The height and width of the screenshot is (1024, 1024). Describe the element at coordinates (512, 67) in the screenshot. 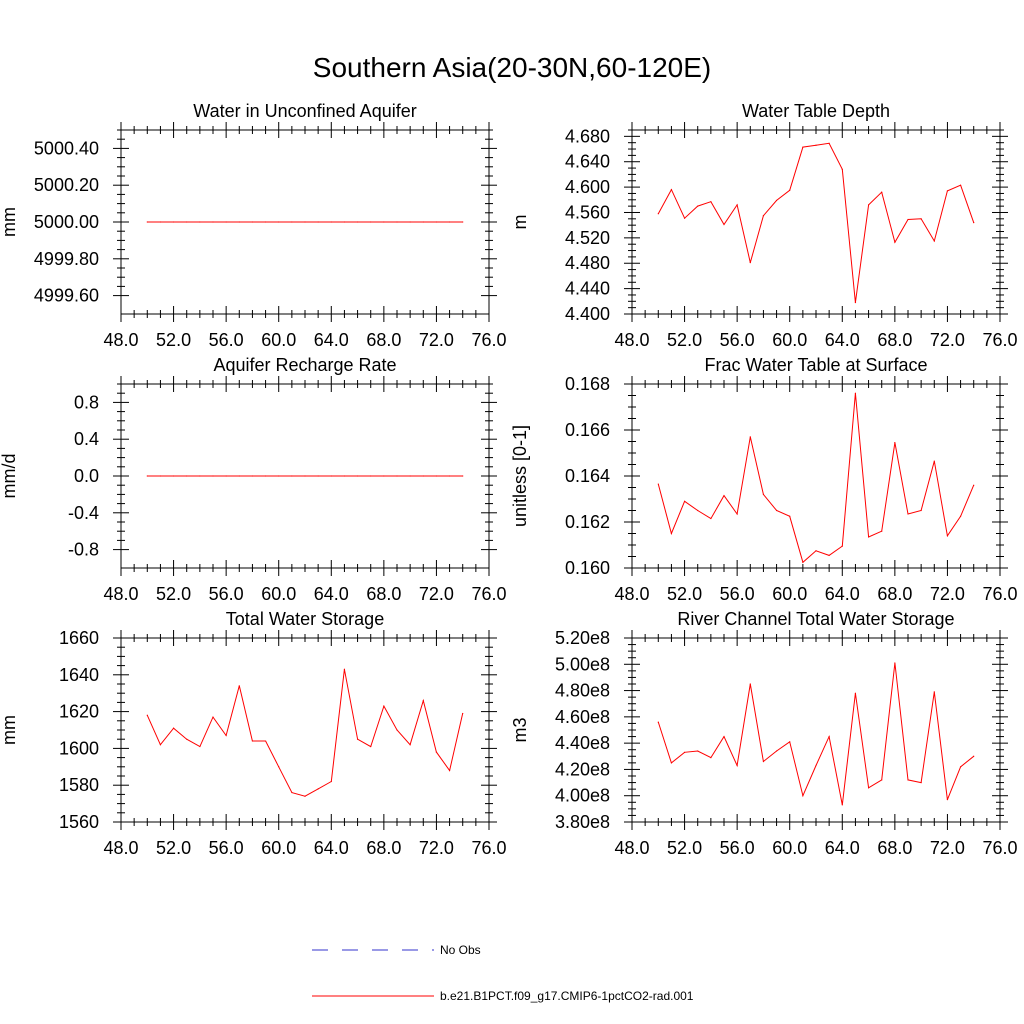

I see `figure-title: Southern Asia(20-30N,60-120E)` at that location.